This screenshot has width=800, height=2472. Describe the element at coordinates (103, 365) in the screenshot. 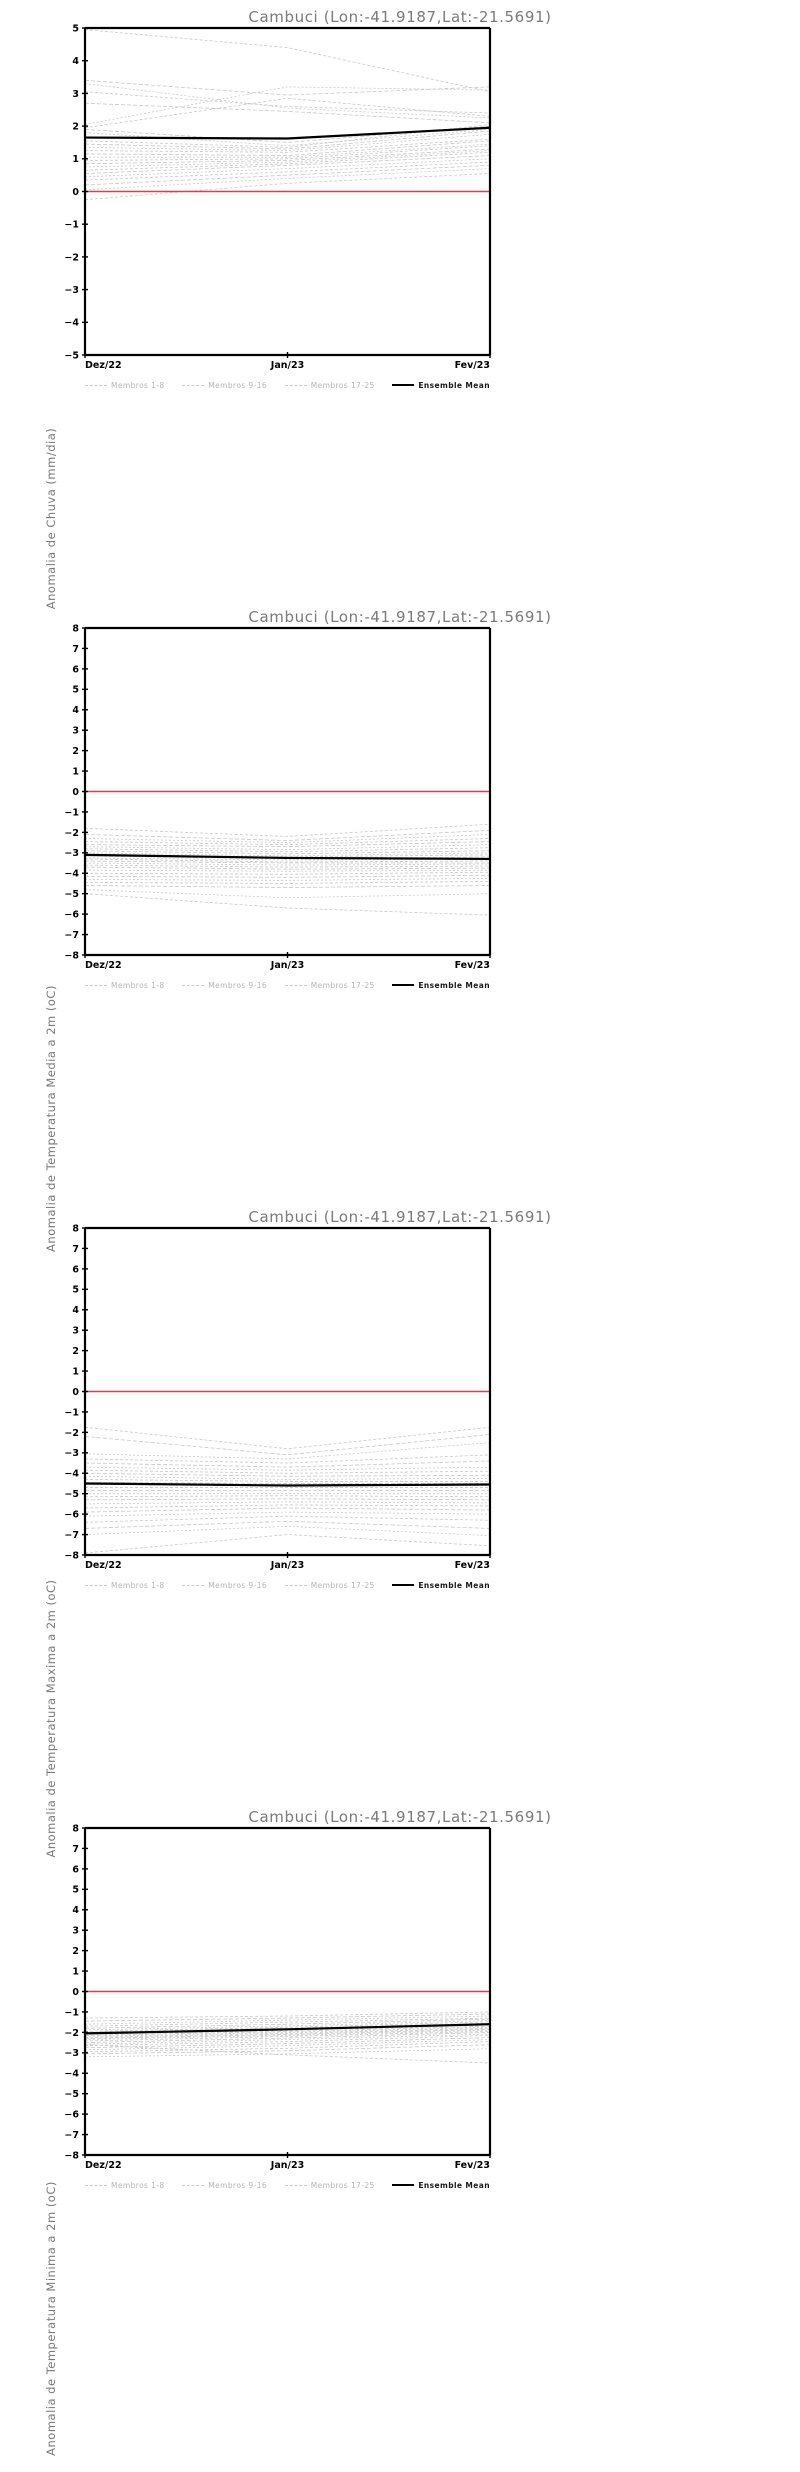

I see `x-tick-label: Dez/22` at that location.